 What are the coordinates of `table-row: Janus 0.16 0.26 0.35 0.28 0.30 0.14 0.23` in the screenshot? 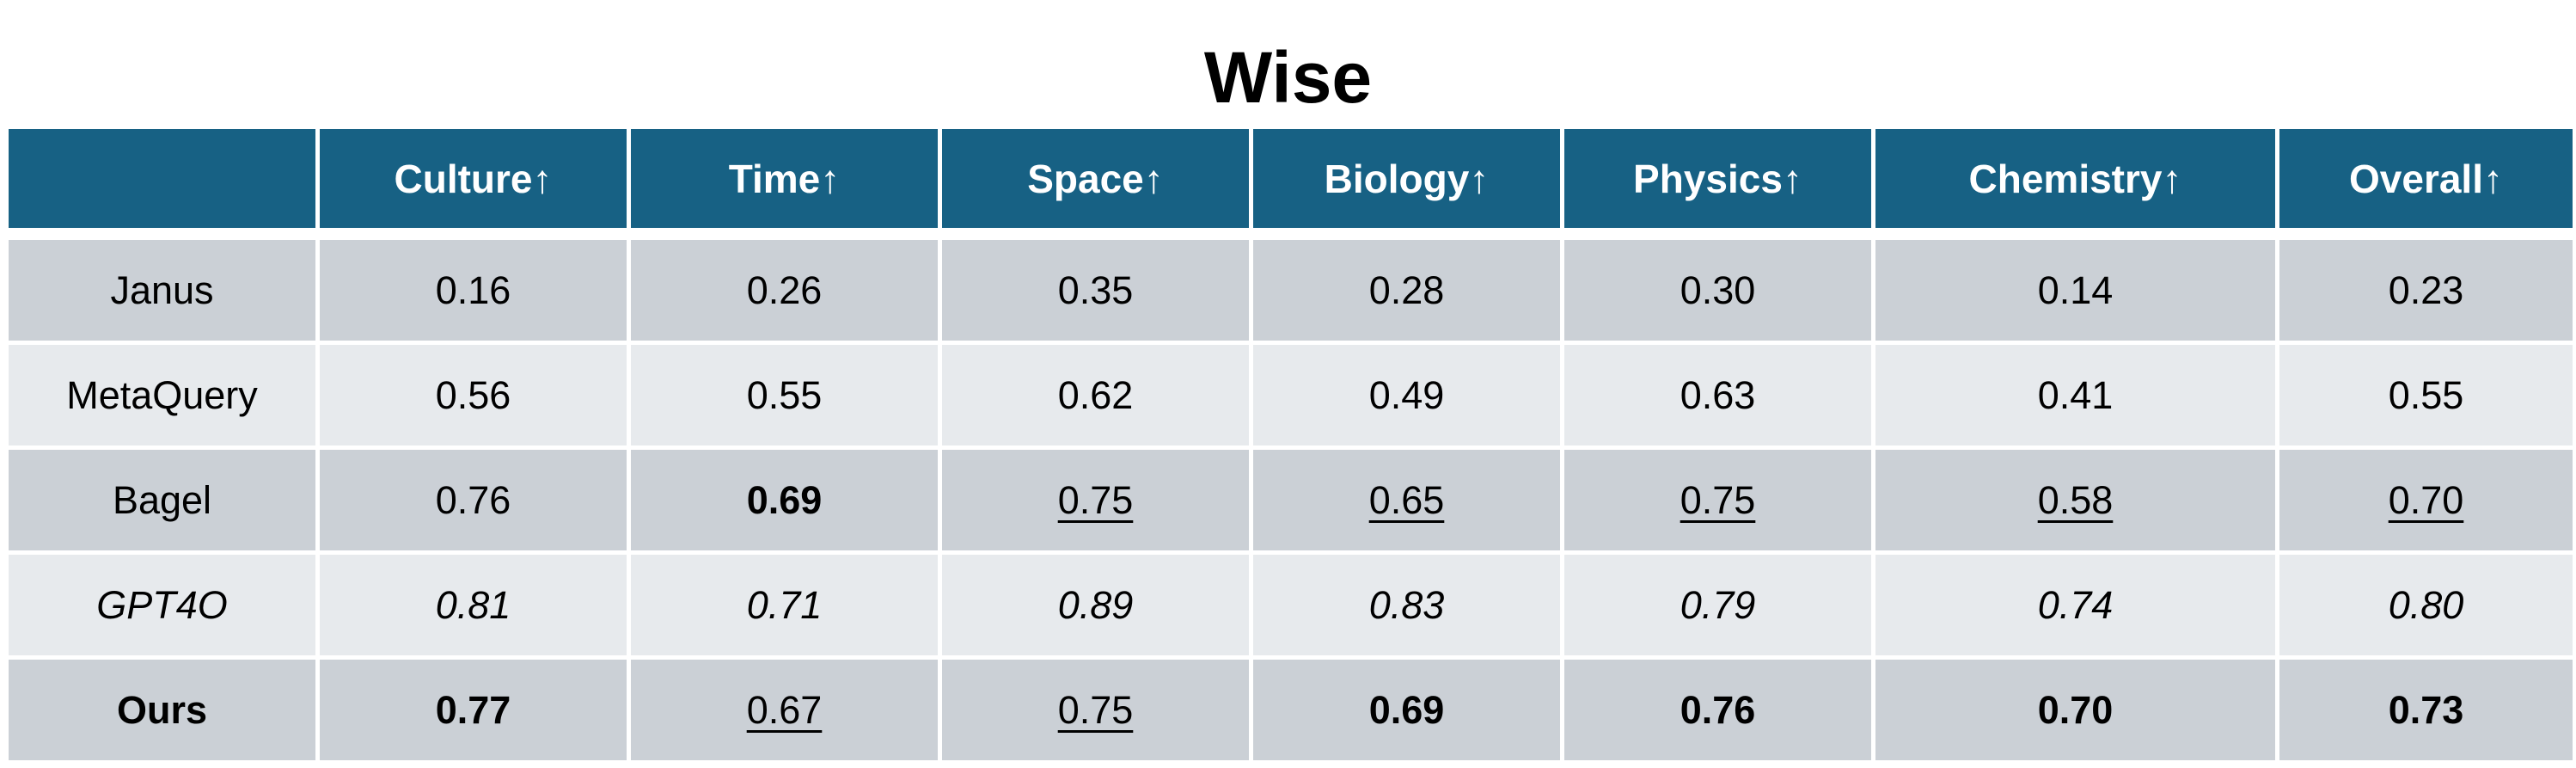 It's located at (1290, 288).